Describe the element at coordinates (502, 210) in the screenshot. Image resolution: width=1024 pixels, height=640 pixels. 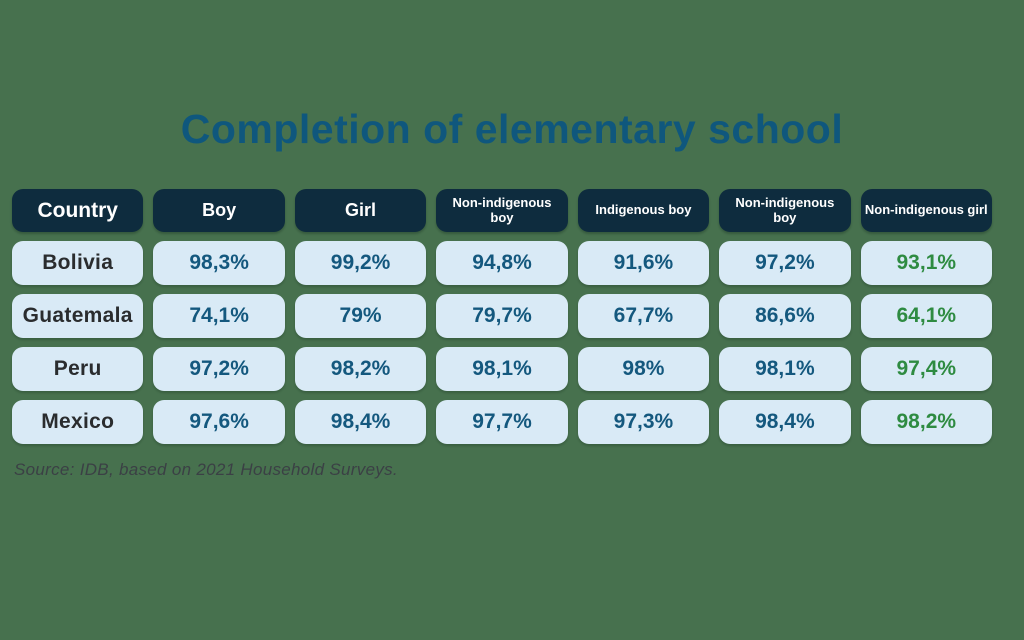
I see `column-header-non-indigenous-boy: Non-indigenous boy` at that location.